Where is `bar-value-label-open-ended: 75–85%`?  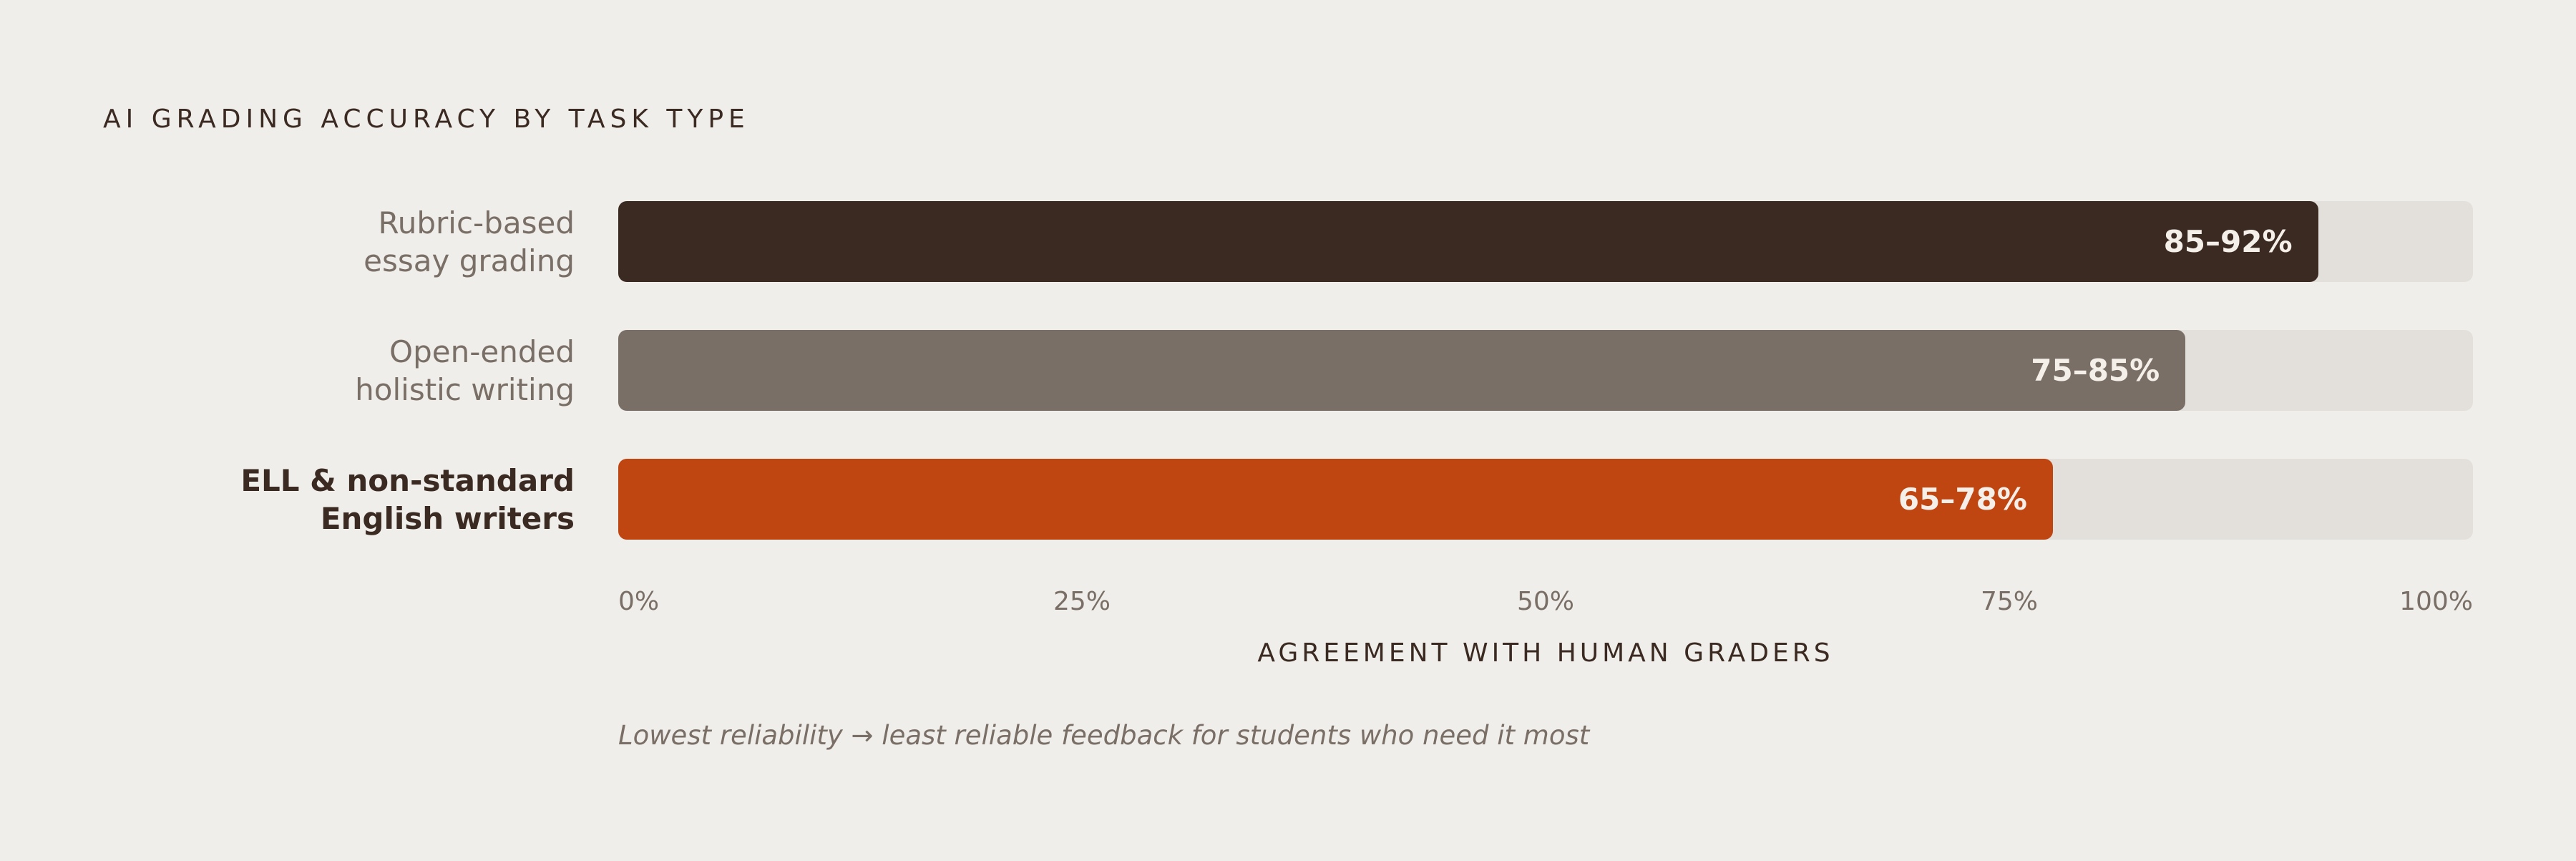 bar-value-label-open-ended: 75–85% is located at coordinates (2095, 371).